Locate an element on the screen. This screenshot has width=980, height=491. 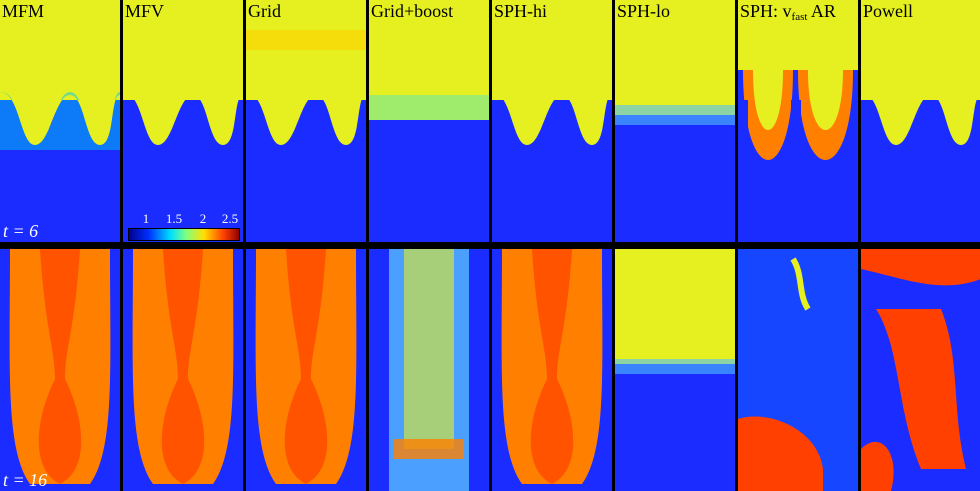
panel-sph-vfast-ar-t16 is located at coordinates (798, 370).